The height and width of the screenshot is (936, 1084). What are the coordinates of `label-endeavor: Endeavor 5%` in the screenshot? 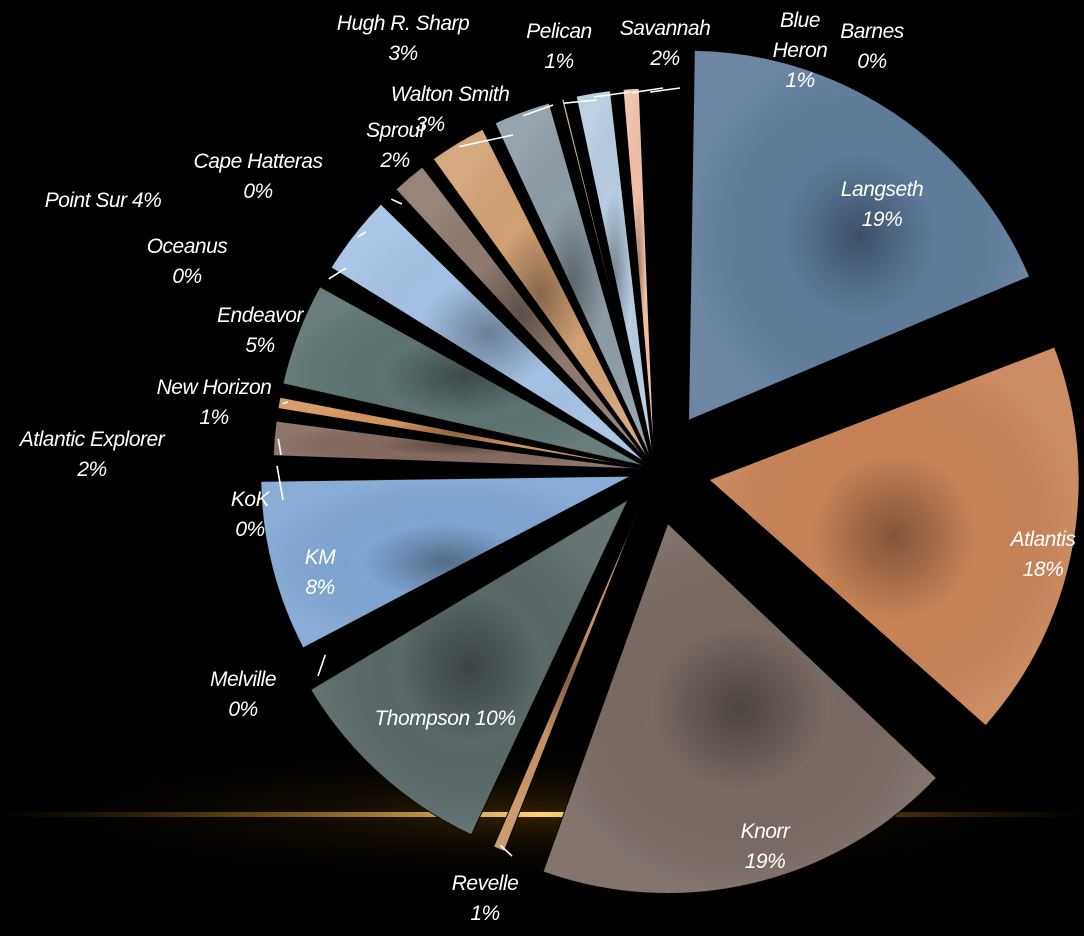 It's located at (260, 330).